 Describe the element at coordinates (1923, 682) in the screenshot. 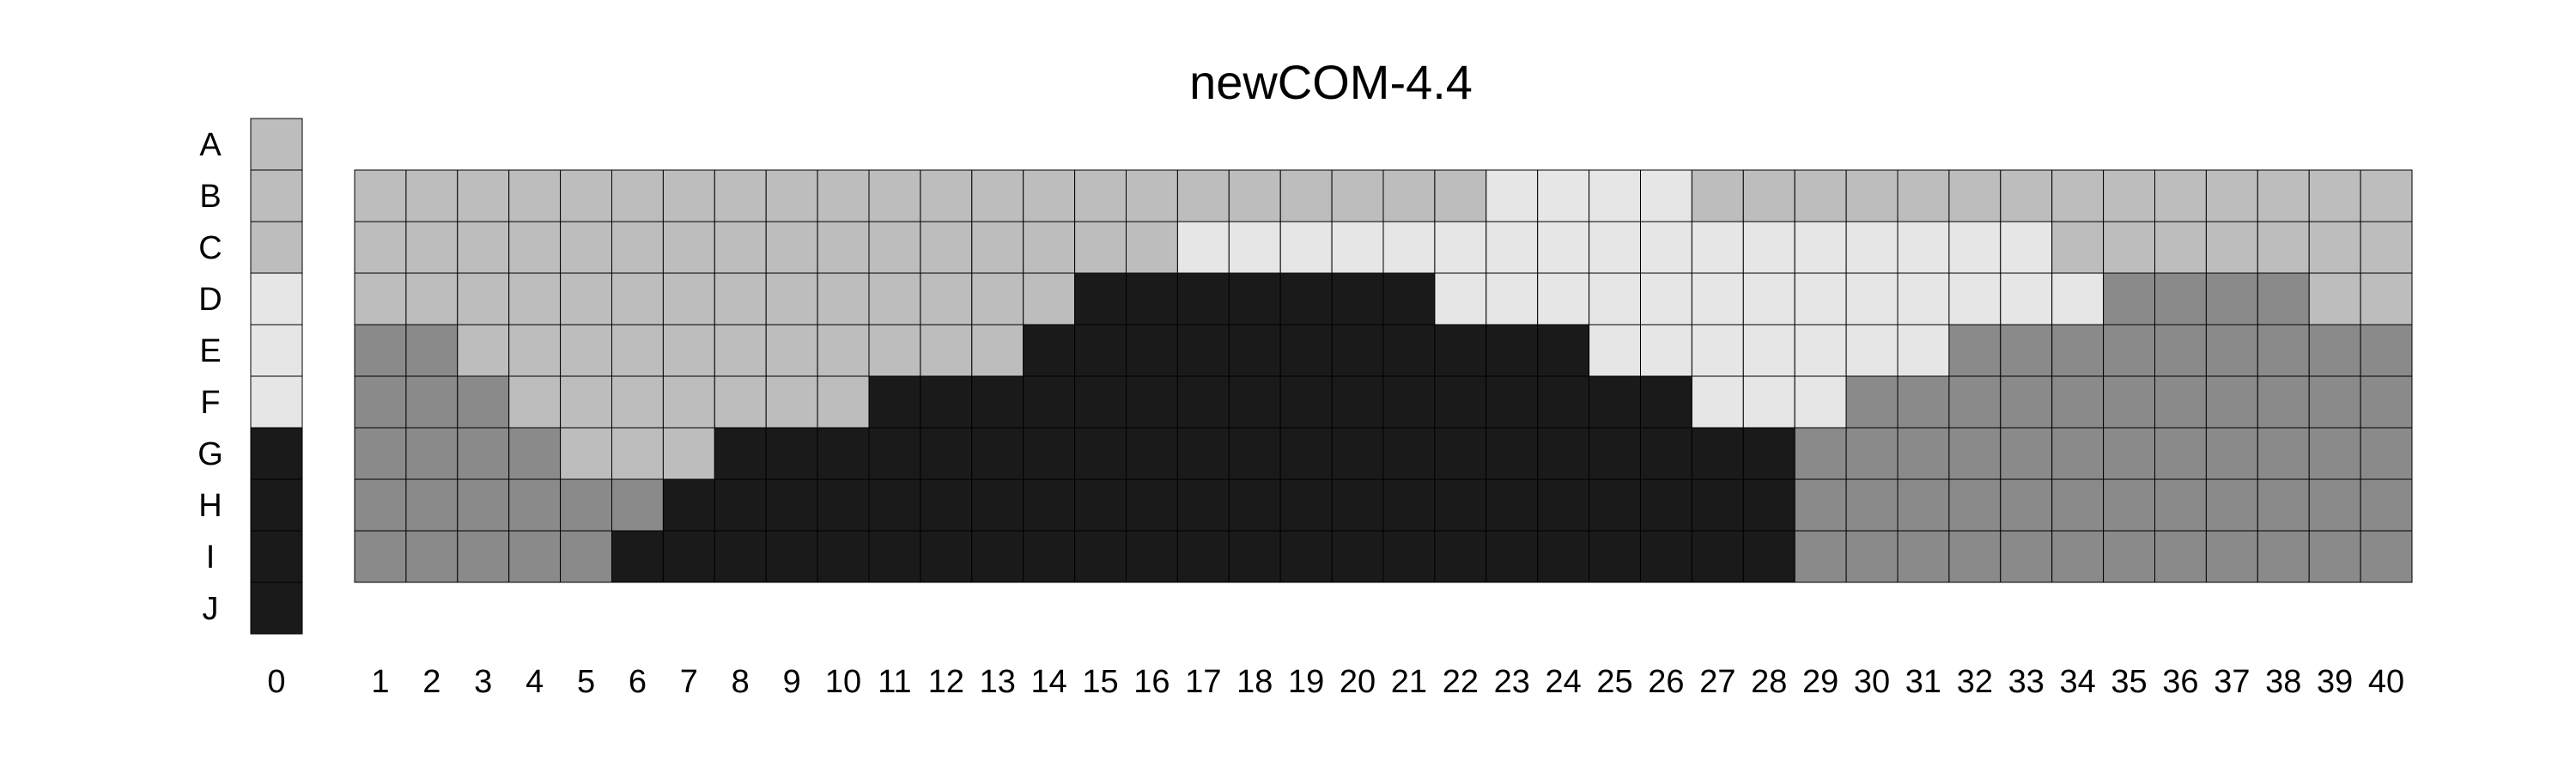

I see `column-label-31: 31` at that location.